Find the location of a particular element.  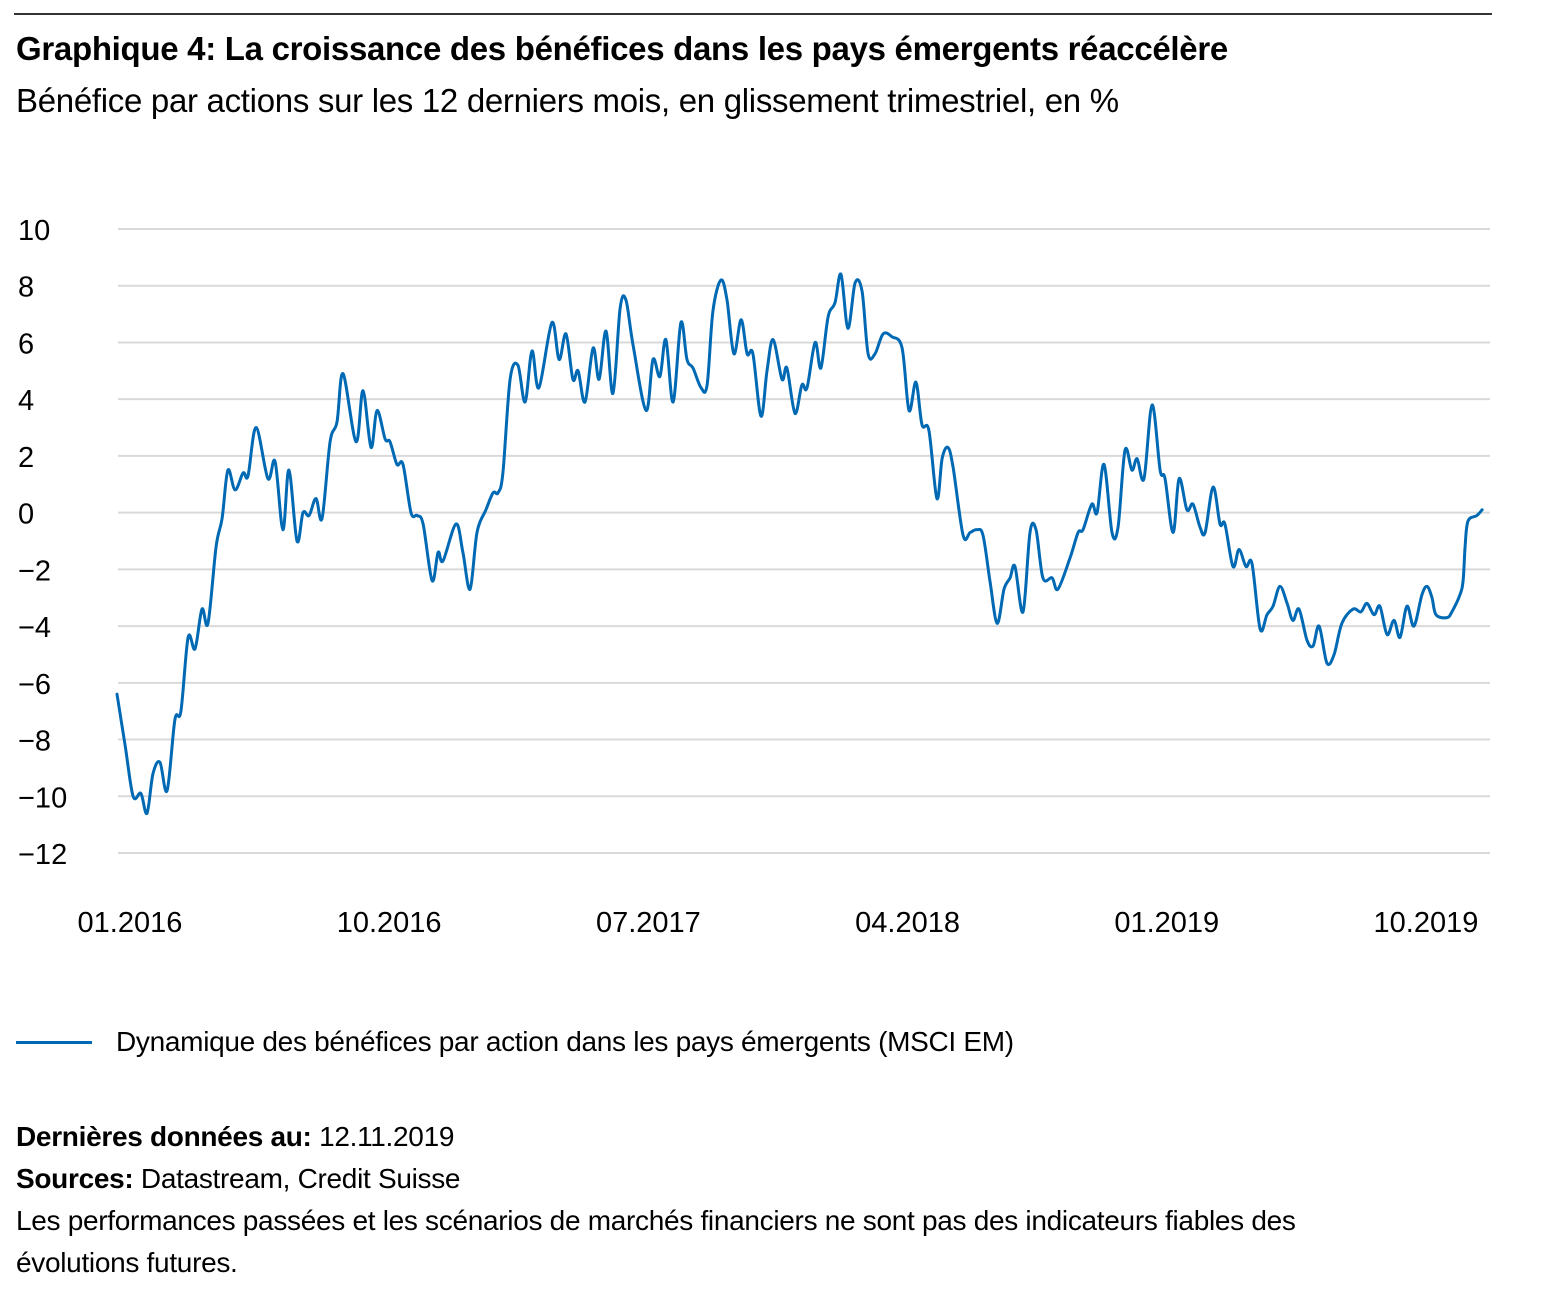

y-tick-label: −4 is located at coordinates (34, 628).